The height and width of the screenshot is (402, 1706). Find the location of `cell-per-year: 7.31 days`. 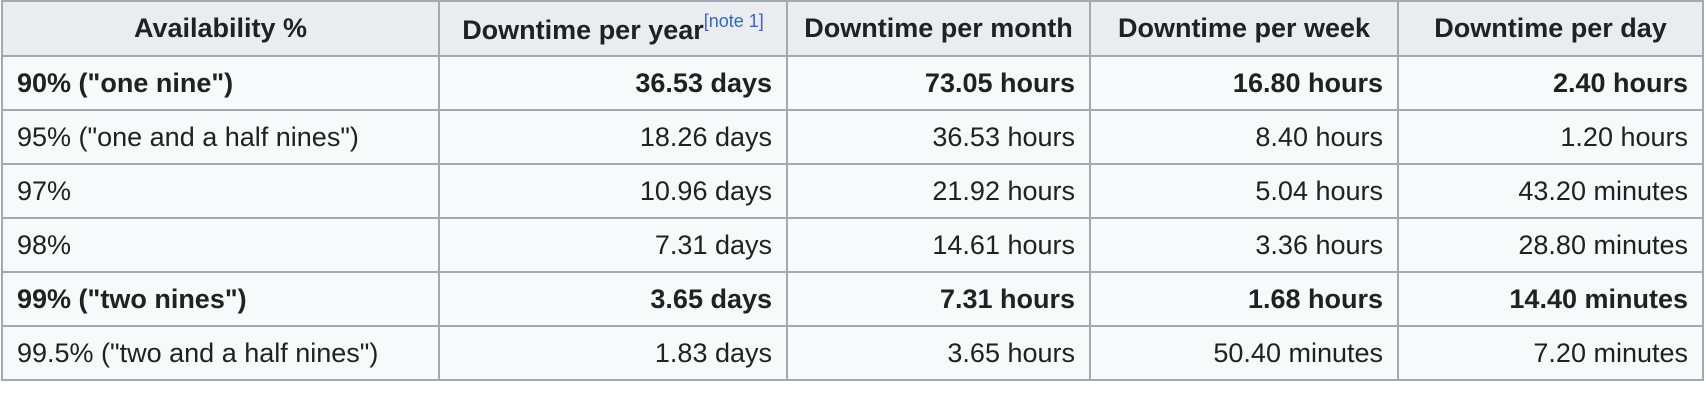

cell-per-year: 7.31 days is located at coordinates (613, 245).